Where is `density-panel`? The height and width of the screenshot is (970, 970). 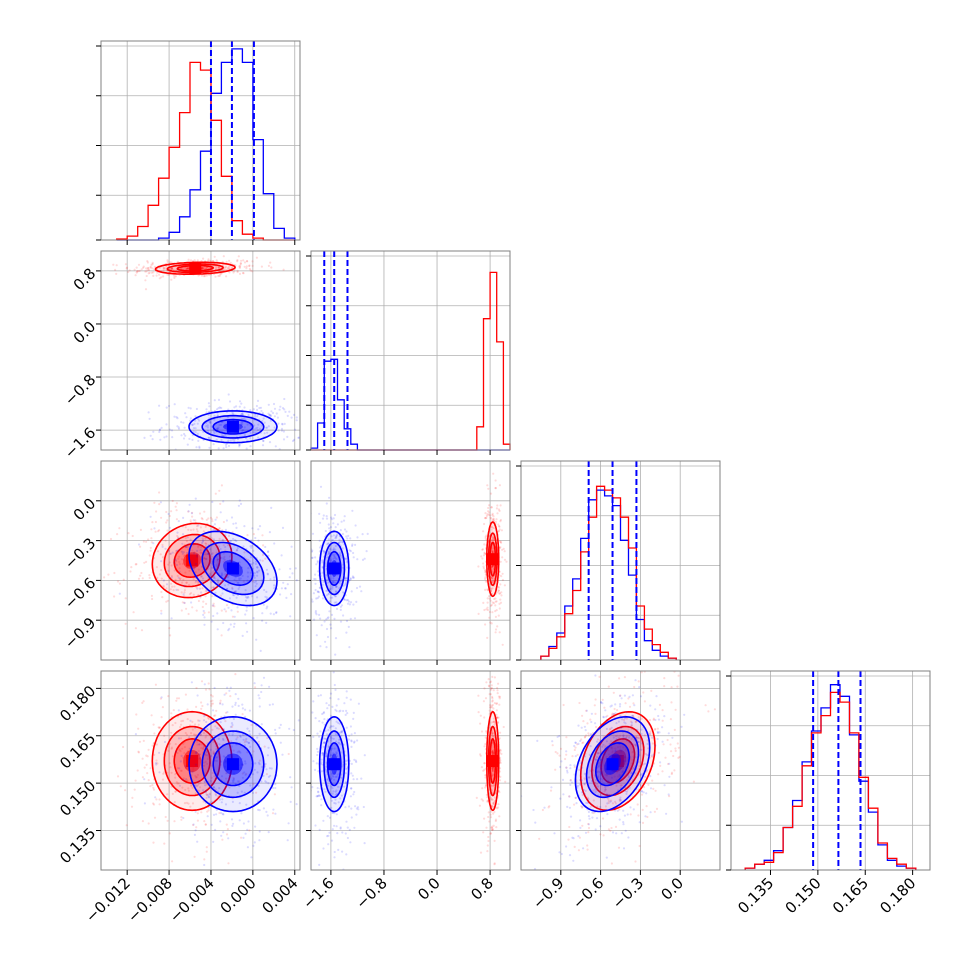
density-panel is located at coordinates (208, 771).